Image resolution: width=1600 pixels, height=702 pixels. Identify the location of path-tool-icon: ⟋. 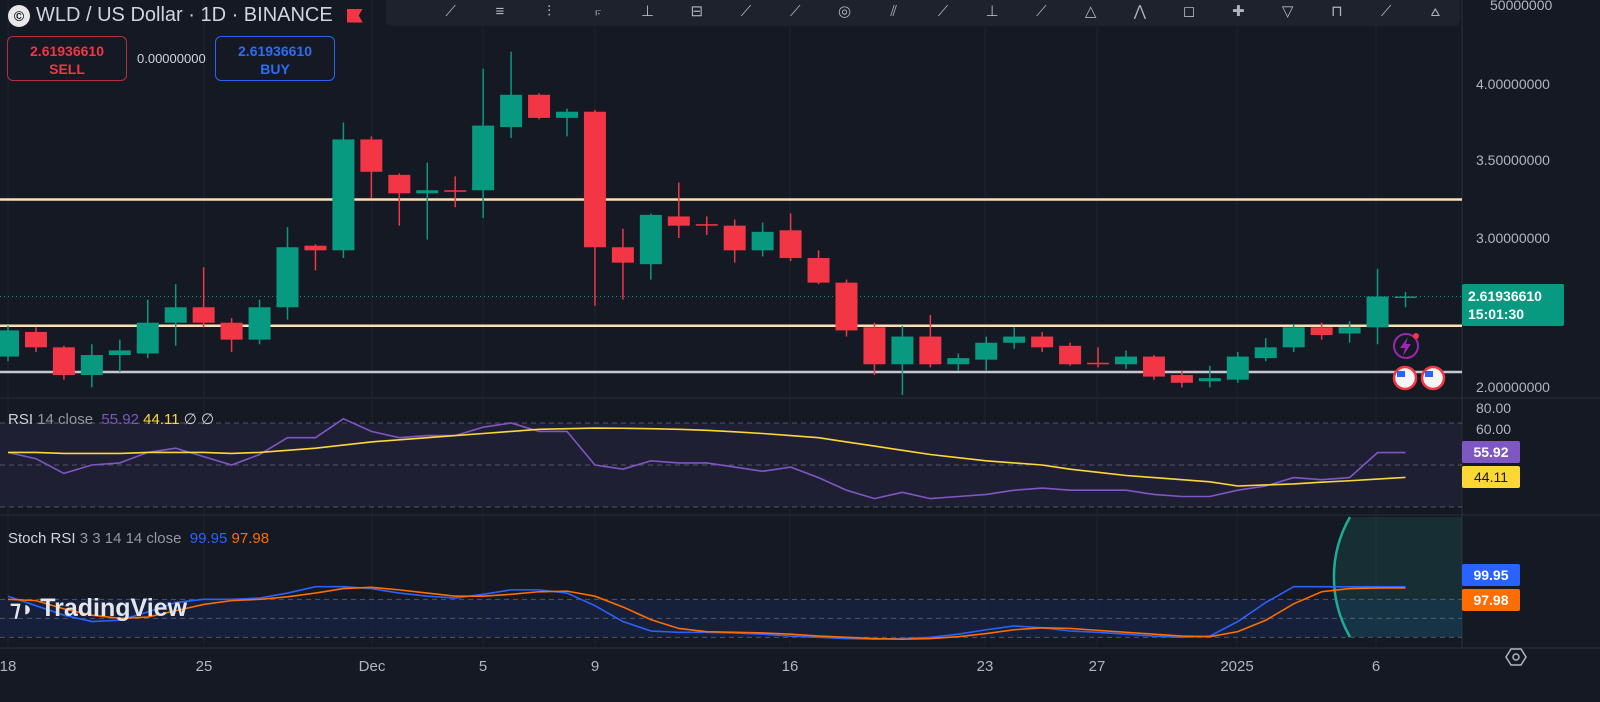
(795, 11).